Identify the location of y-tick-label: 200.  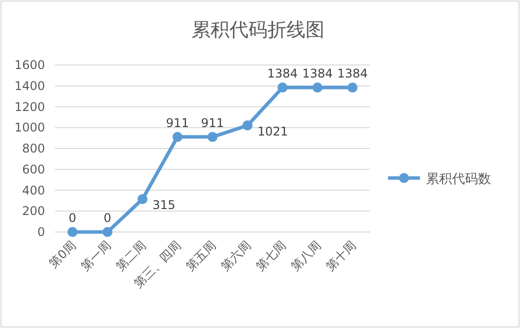
(33, 211).